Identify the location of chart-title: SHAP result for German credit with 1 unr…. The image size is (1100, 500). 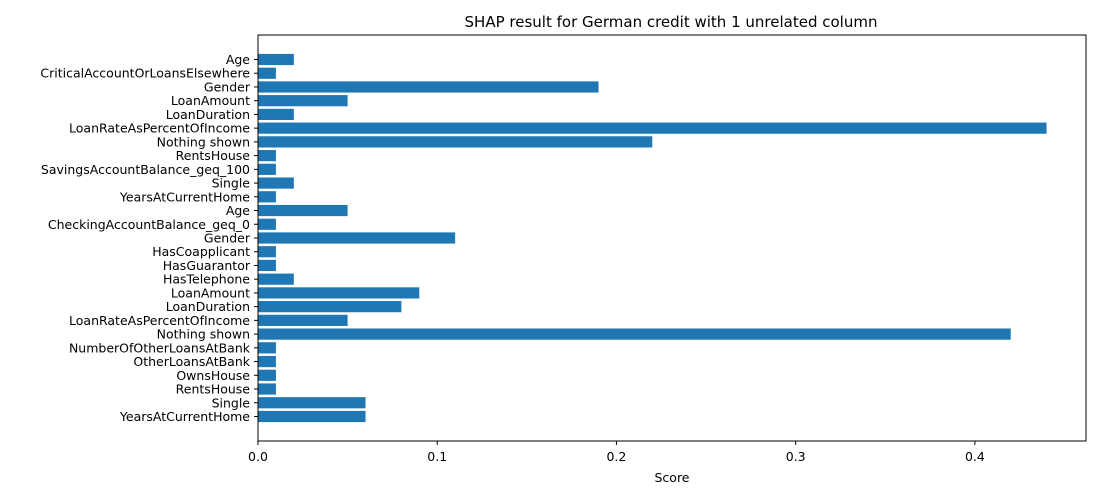
(671, 22).